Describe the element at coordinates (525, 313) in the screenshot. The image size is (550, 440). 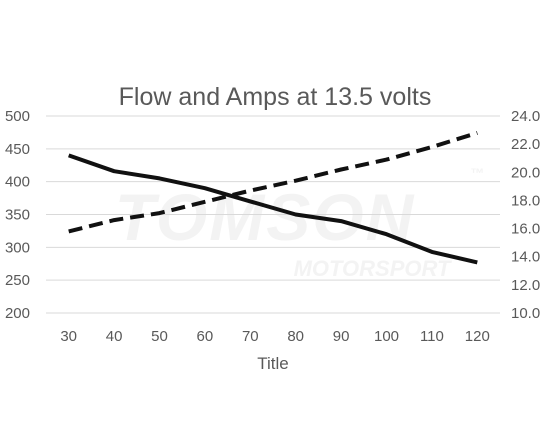
I see `y-right-tick-label: 10.0` at that location.